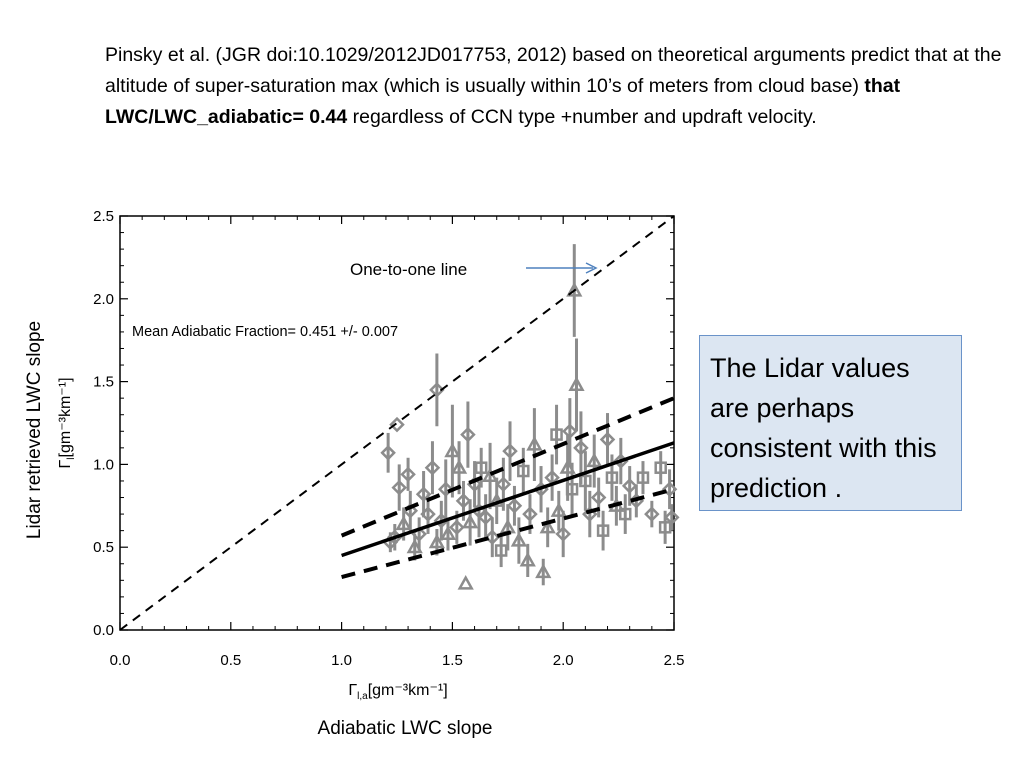  What do you see at coordinates (103, 216) in the screenshot?
I see `y-tick-label: 2.5` at bounding box center [103, 216].